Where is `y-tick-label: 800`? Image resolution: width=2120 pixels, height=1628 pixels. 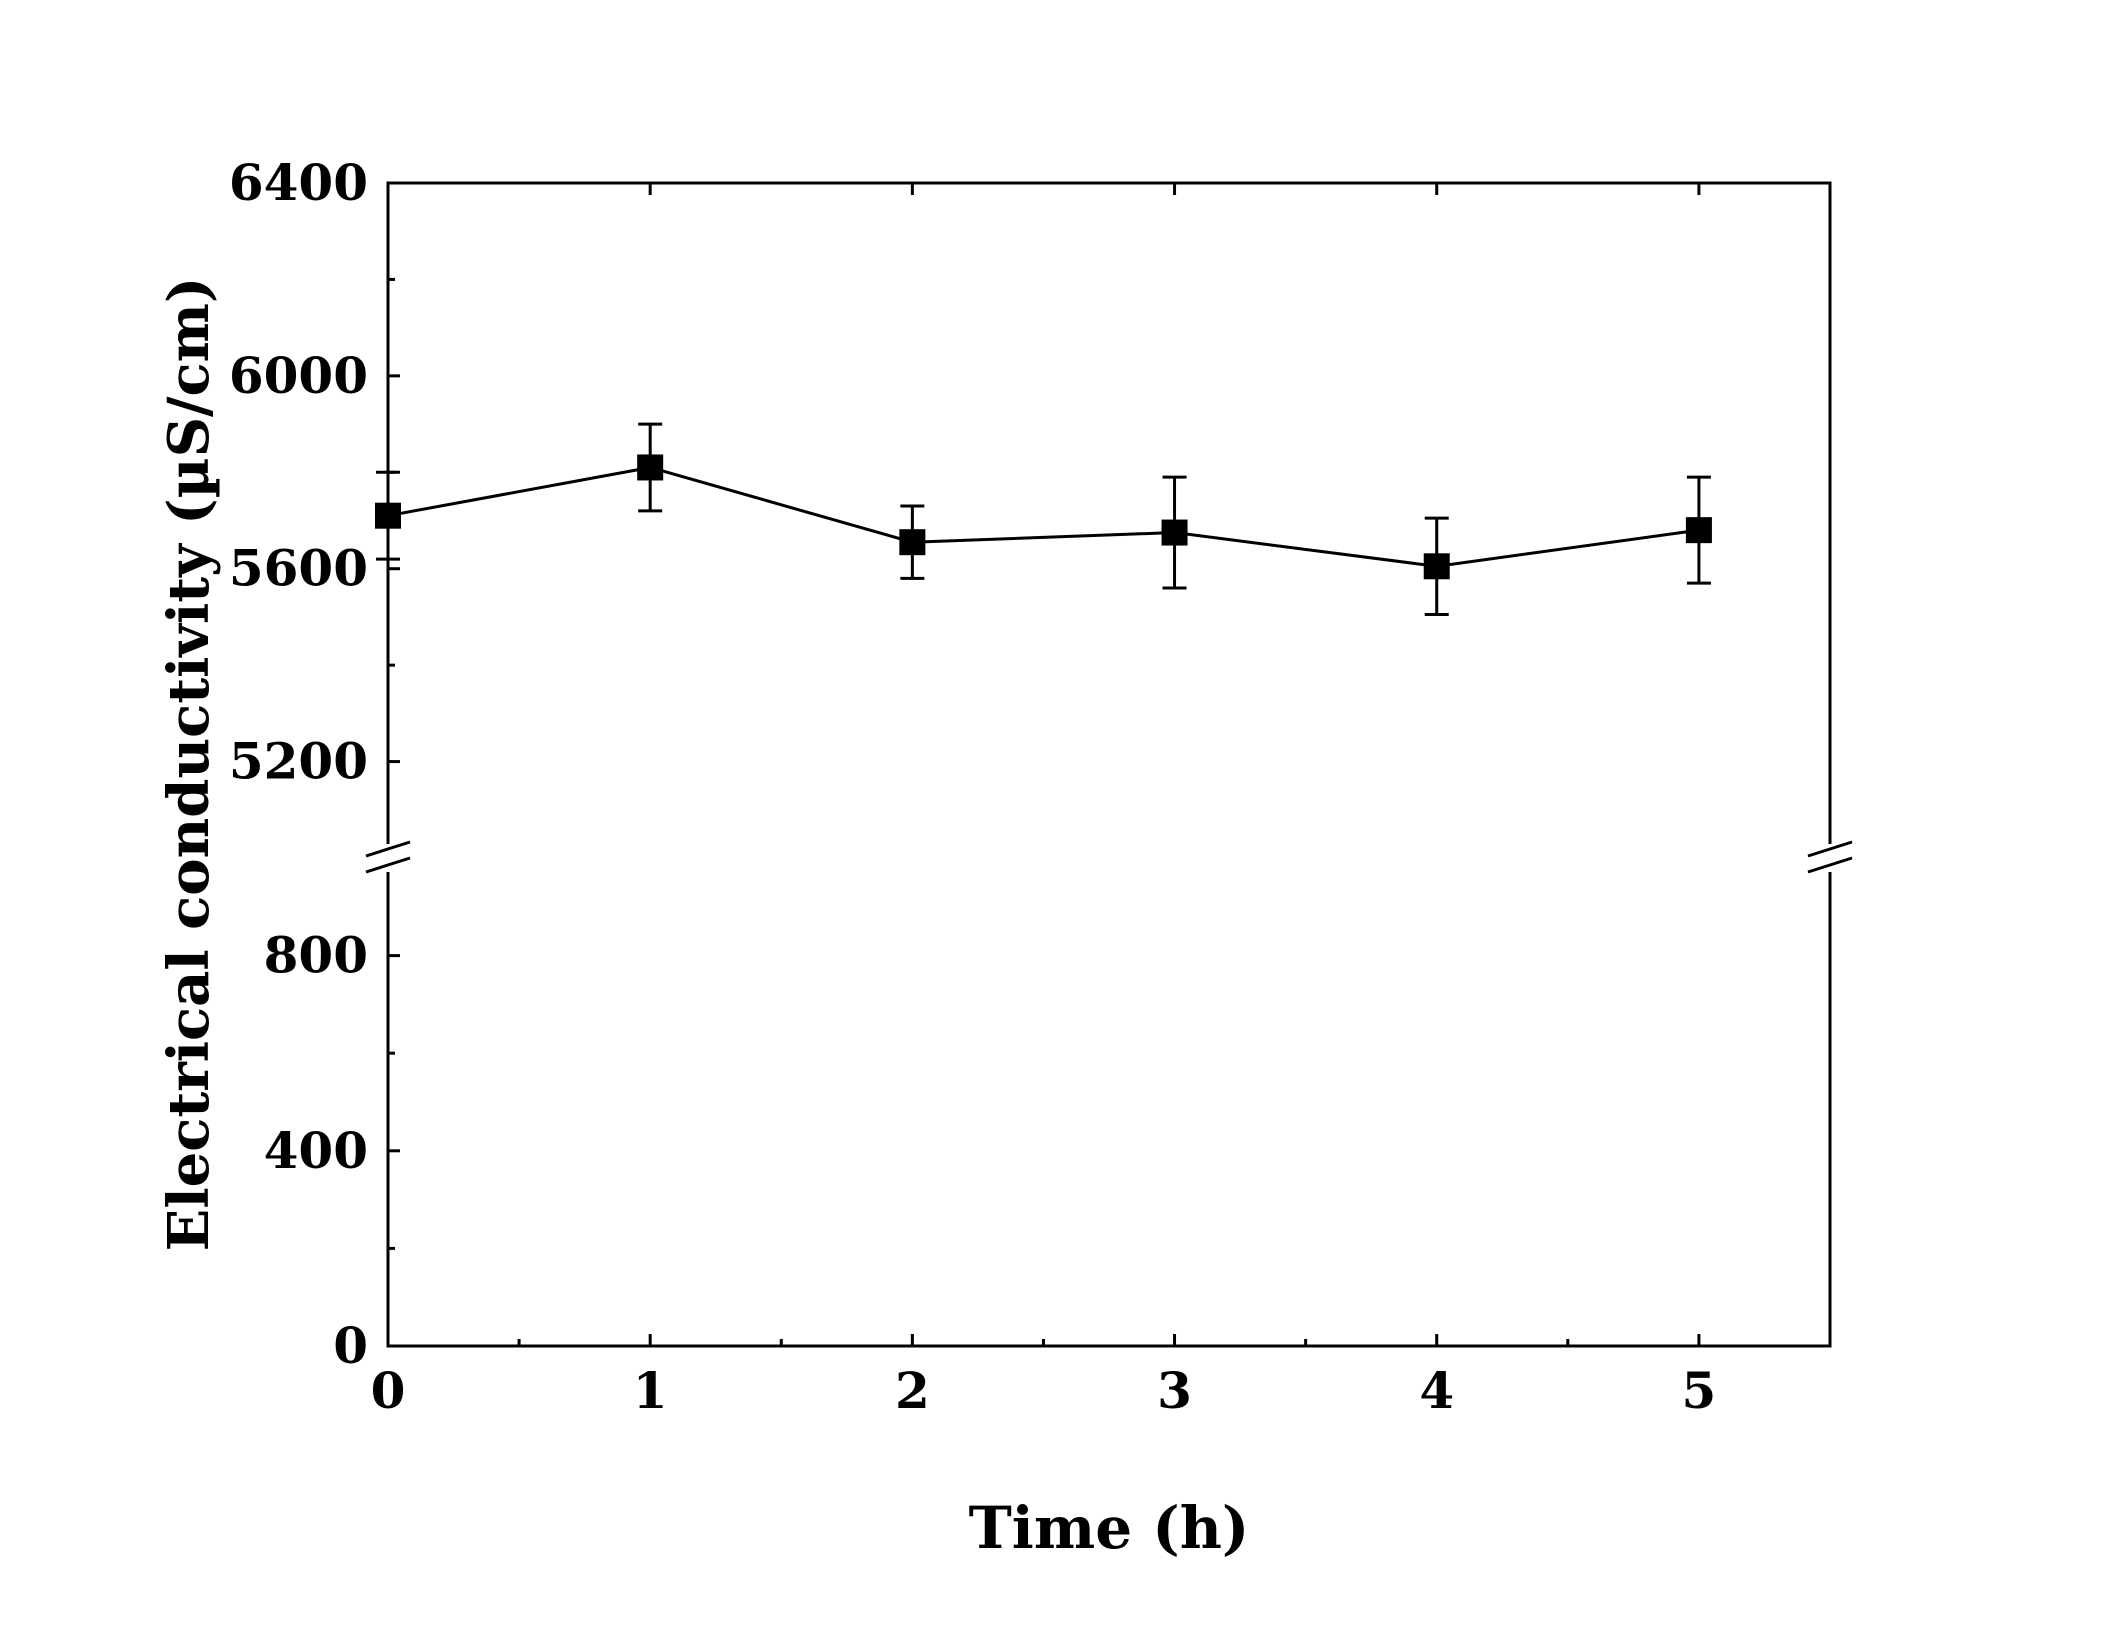
y-tick-label: 800 is located at coordinates (316, 955).